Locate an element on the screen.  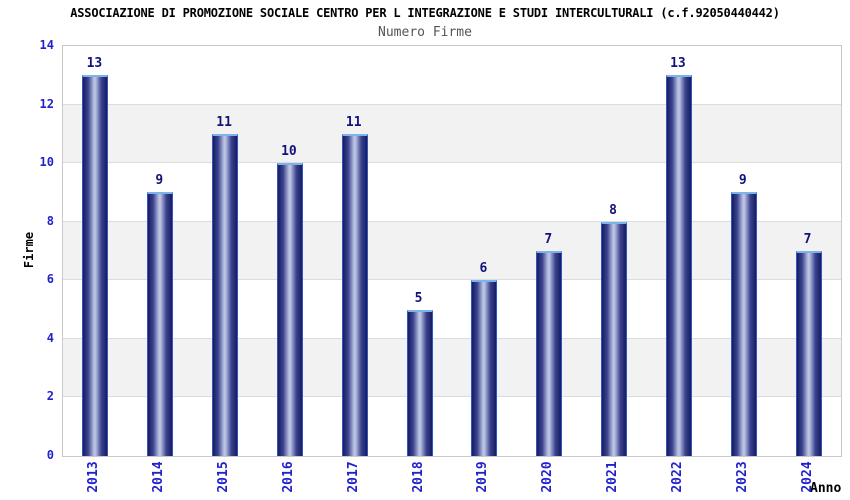
bar-value-label: 10 is located at coordinates (289, 152).